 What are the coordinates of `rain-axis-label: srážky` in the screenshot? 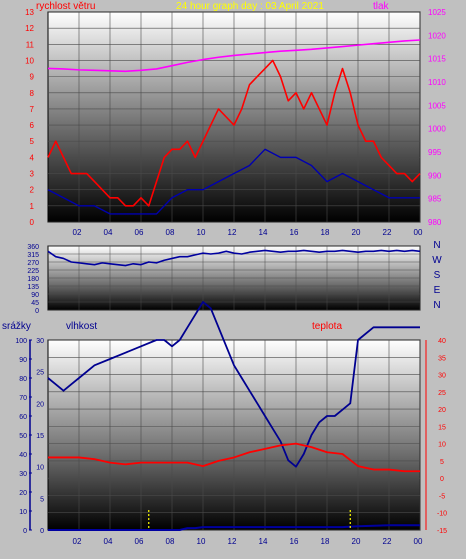 It's located at (16, 326).